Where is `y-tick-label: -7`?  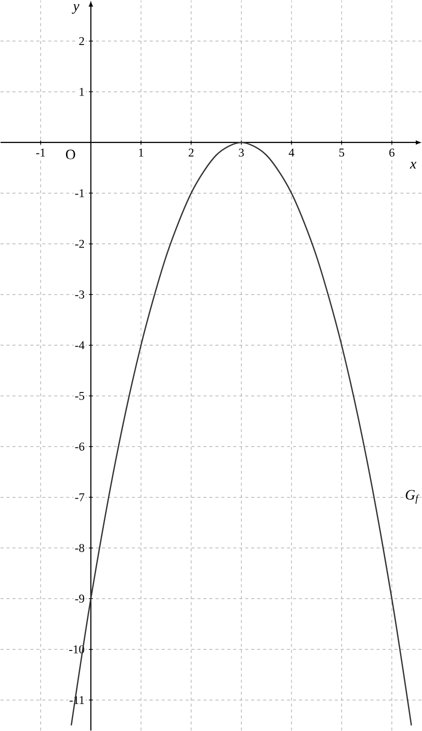
y-tick-label: -7 is located at coordinates (79, 497).